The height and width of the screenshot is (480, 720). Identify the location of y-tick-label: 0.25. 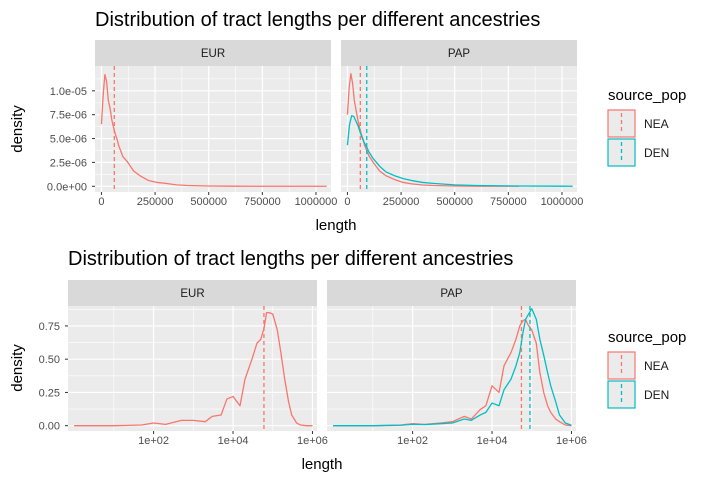
(49, 393).